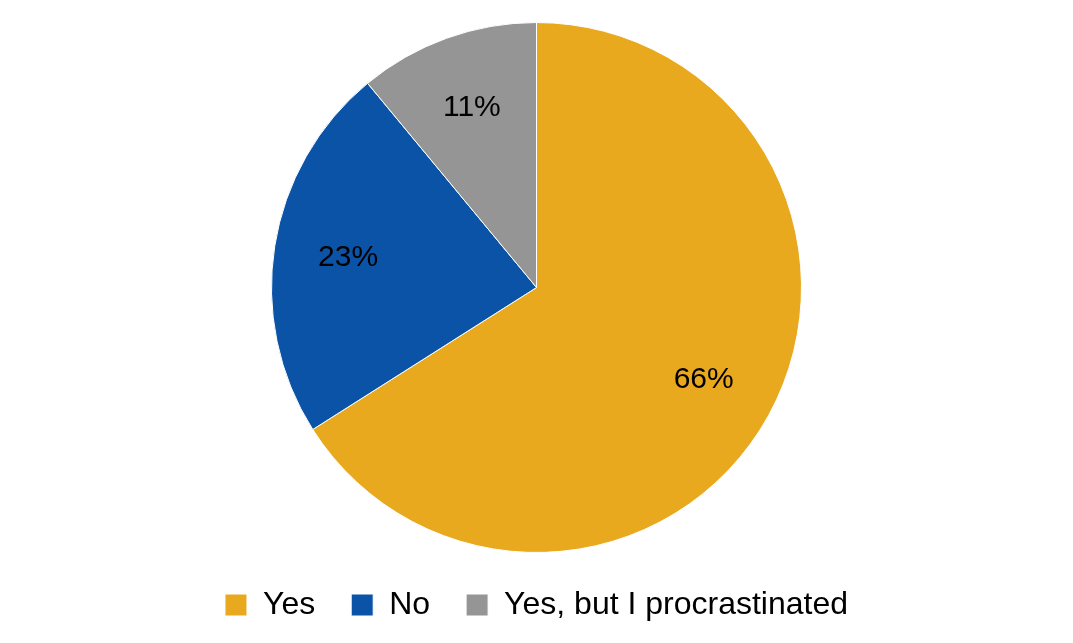  I want to click on legend-label: No, so click(410, 602).